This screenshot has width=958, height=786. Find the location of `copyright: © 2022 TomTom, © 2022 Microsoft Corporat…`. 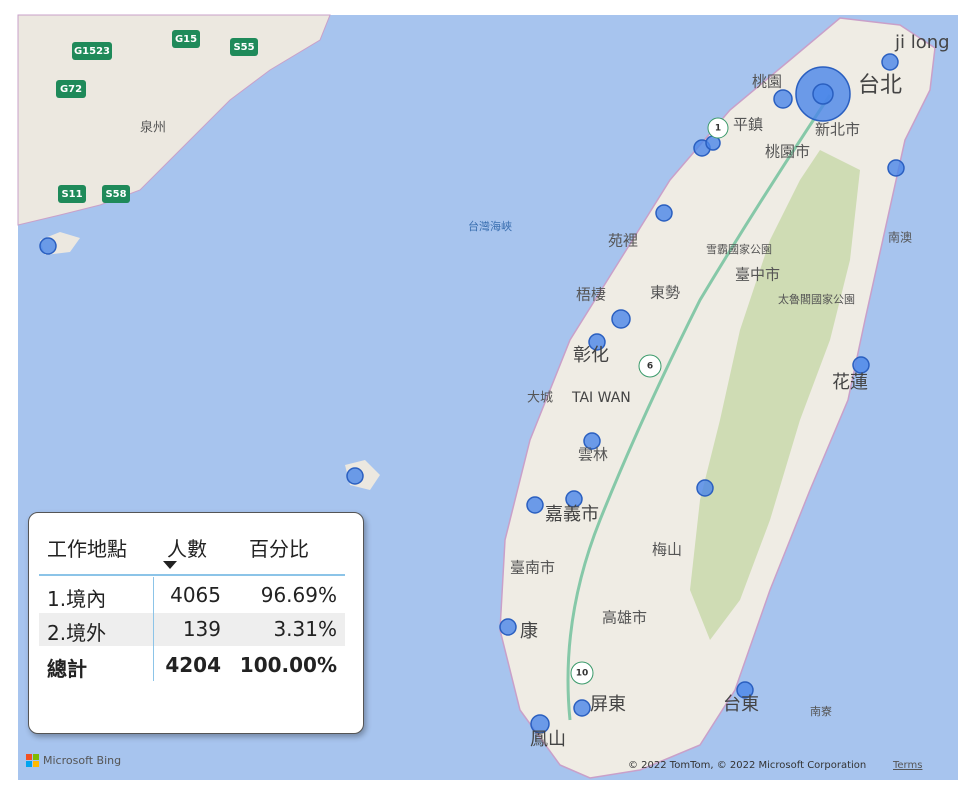

copyright: © 2022 TomTom, © 2022 Microsoft Corporat… is located at coordinates (747, 765).